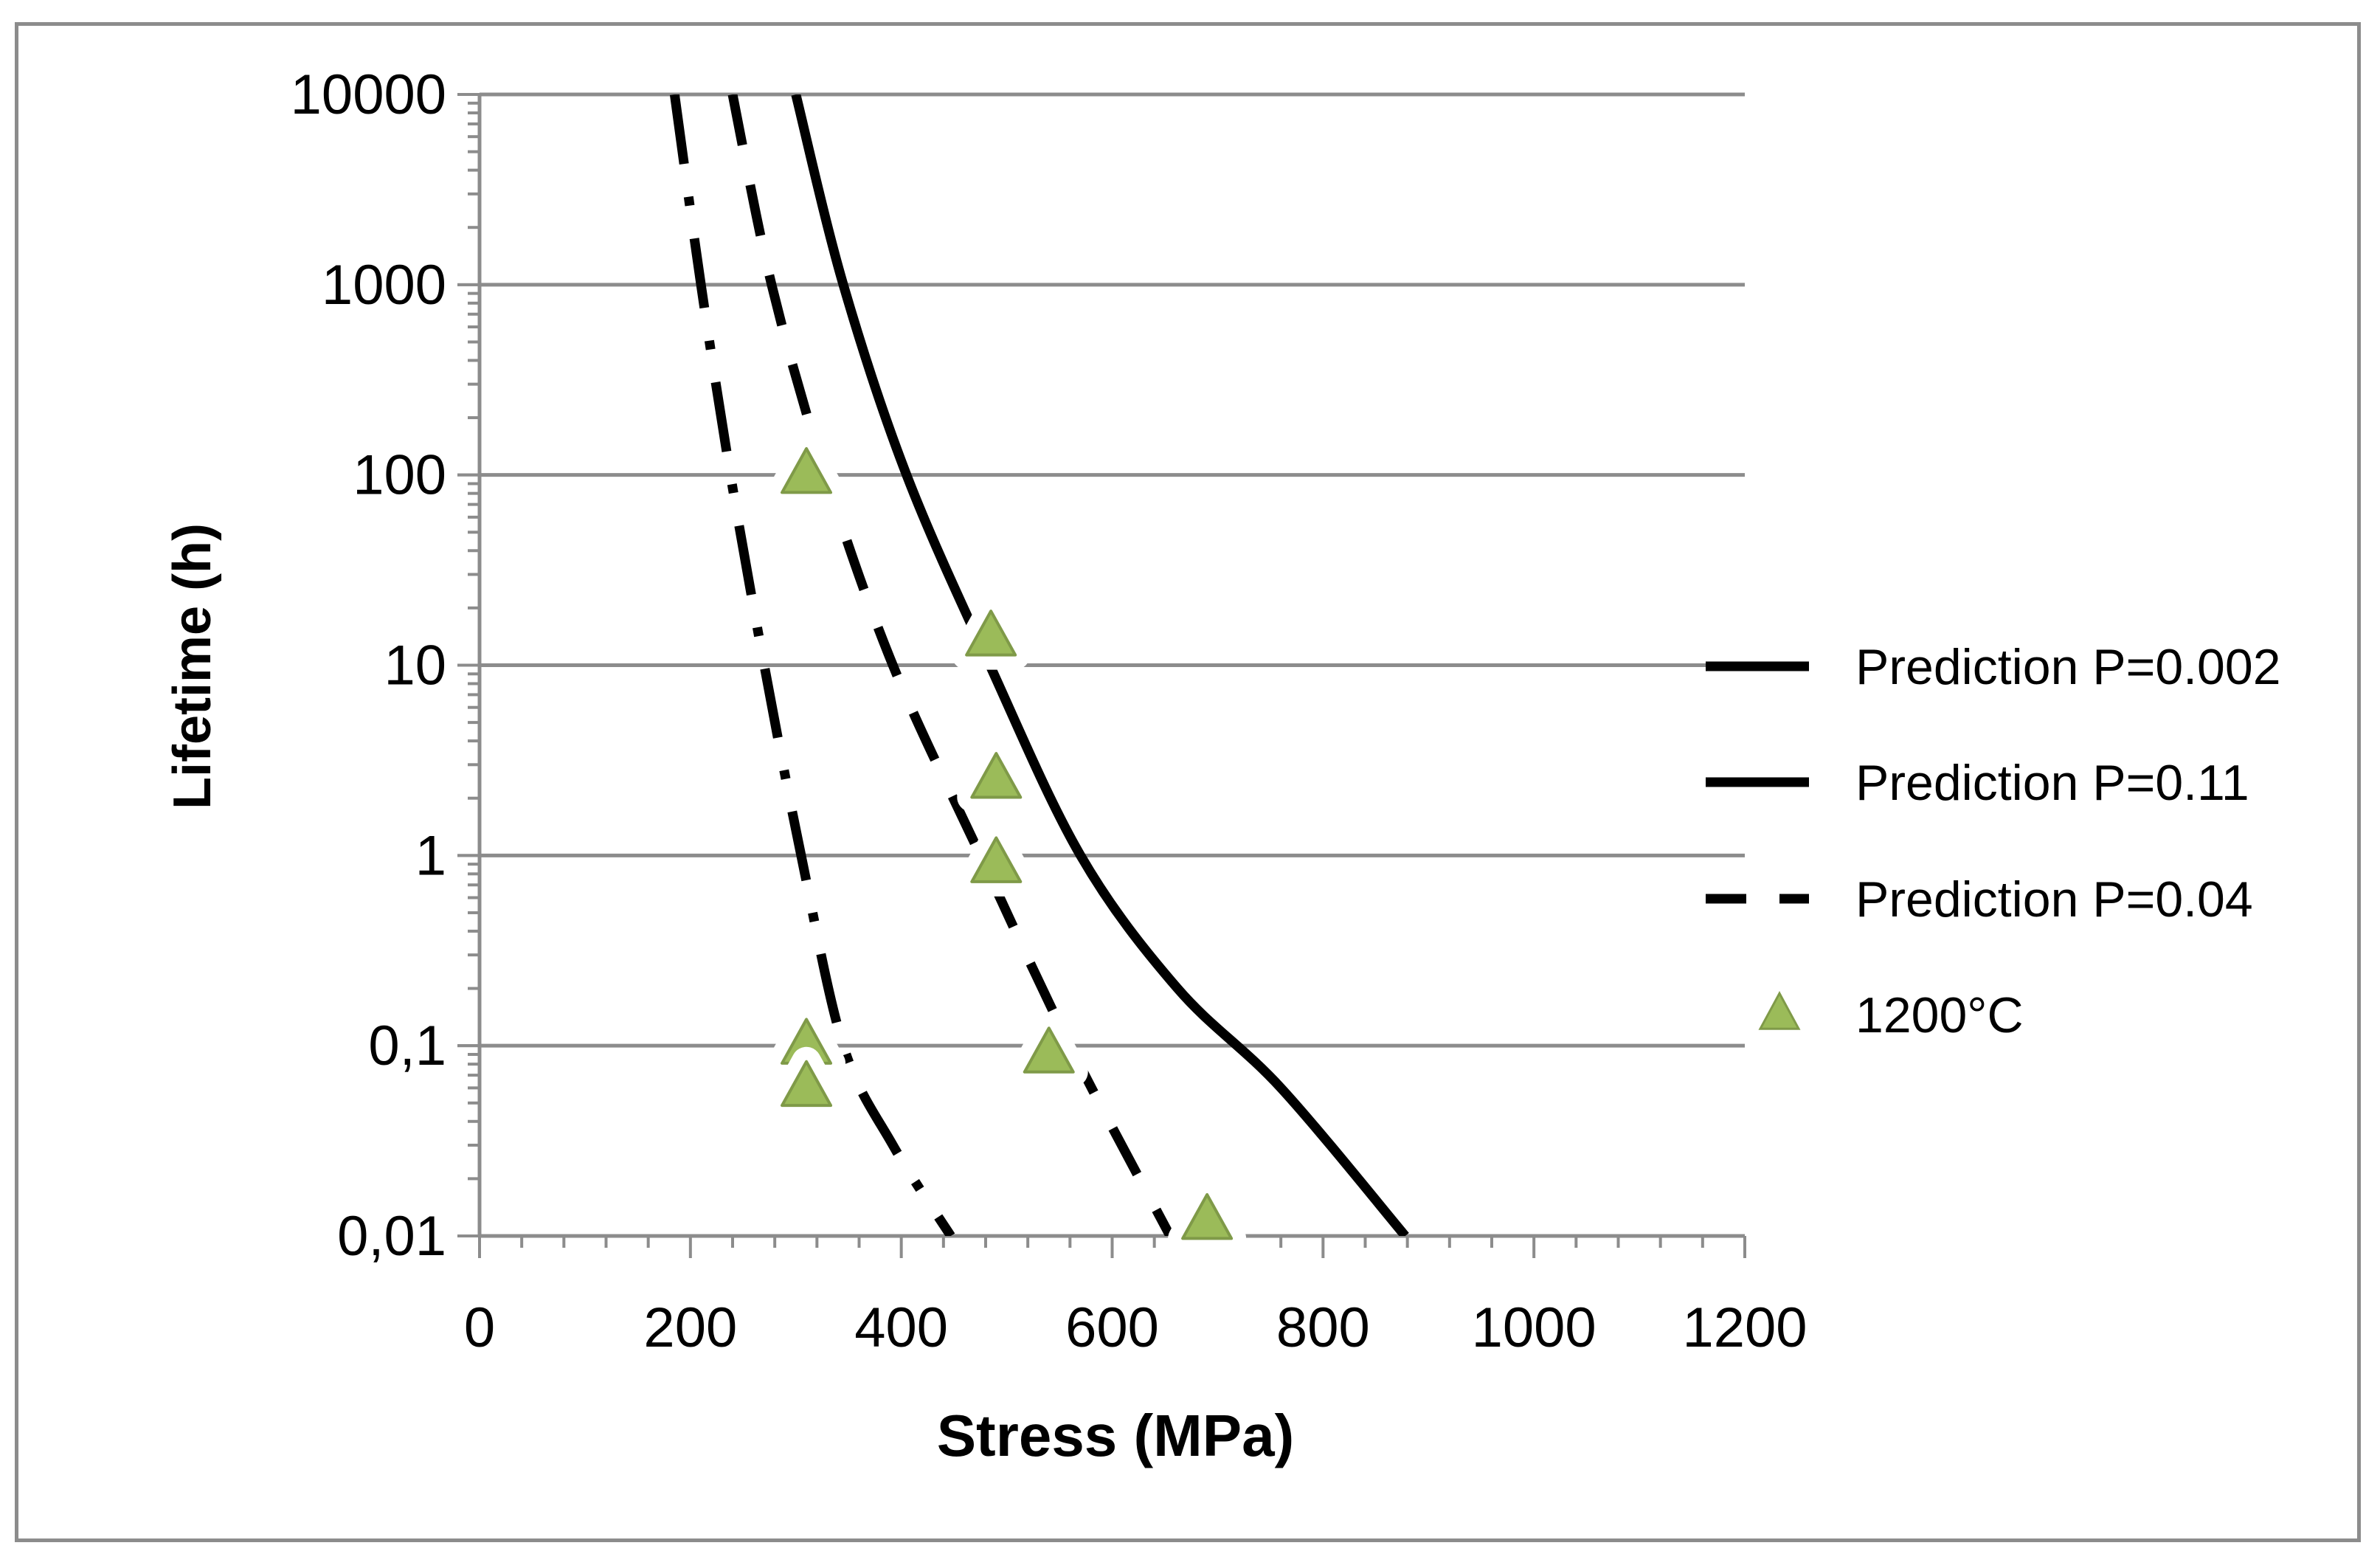  Describe the element at coordinates (2052, 783) in the screenshot. I see `legend-label: Prediction P=0.11` at that location.